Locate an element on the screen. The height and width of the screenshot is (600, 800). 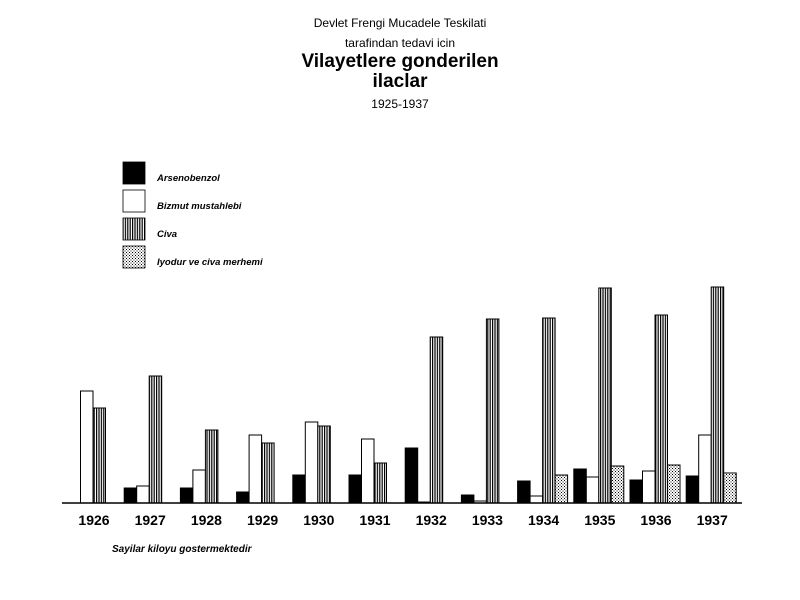
bar-civa-1932 is located at coordinates (436, 420).